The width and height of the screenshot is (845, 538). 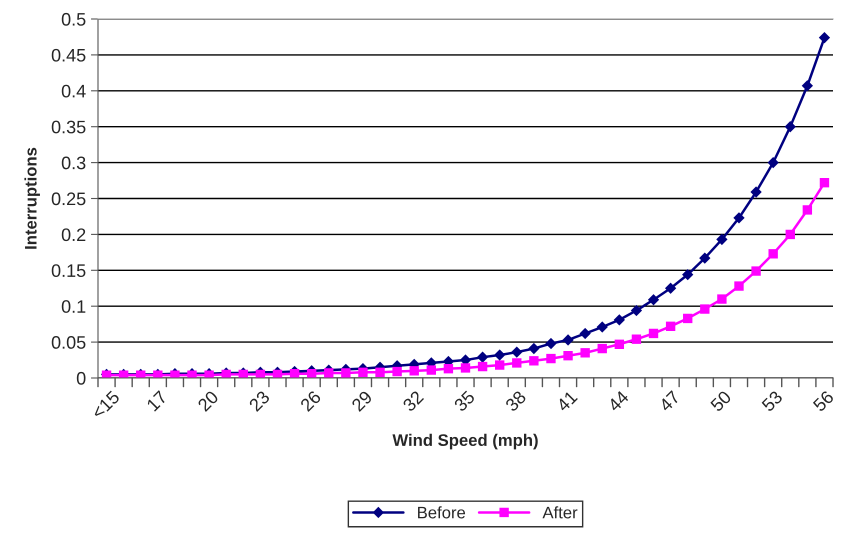 I want to click on x-tick-label: <15, so click(x=105, y=405).